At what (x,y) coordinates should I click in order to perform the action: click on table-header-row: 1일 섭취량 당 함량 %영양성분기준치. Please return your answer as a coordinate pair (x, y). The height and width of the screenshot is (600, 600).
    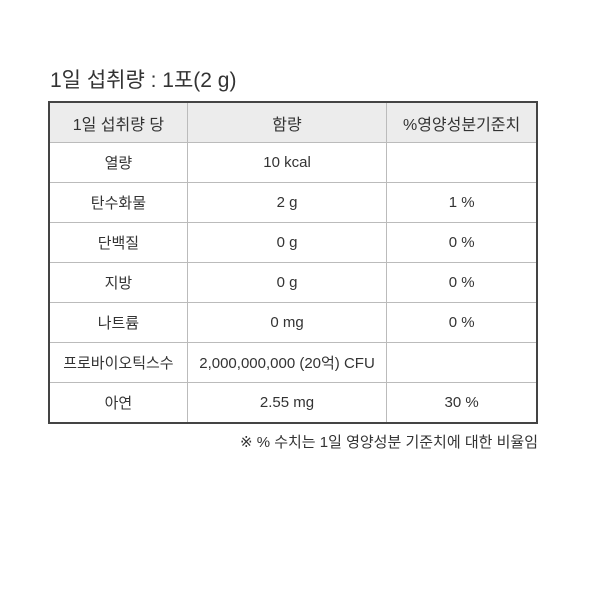
    Looking at the image, I should click on (293, 122).